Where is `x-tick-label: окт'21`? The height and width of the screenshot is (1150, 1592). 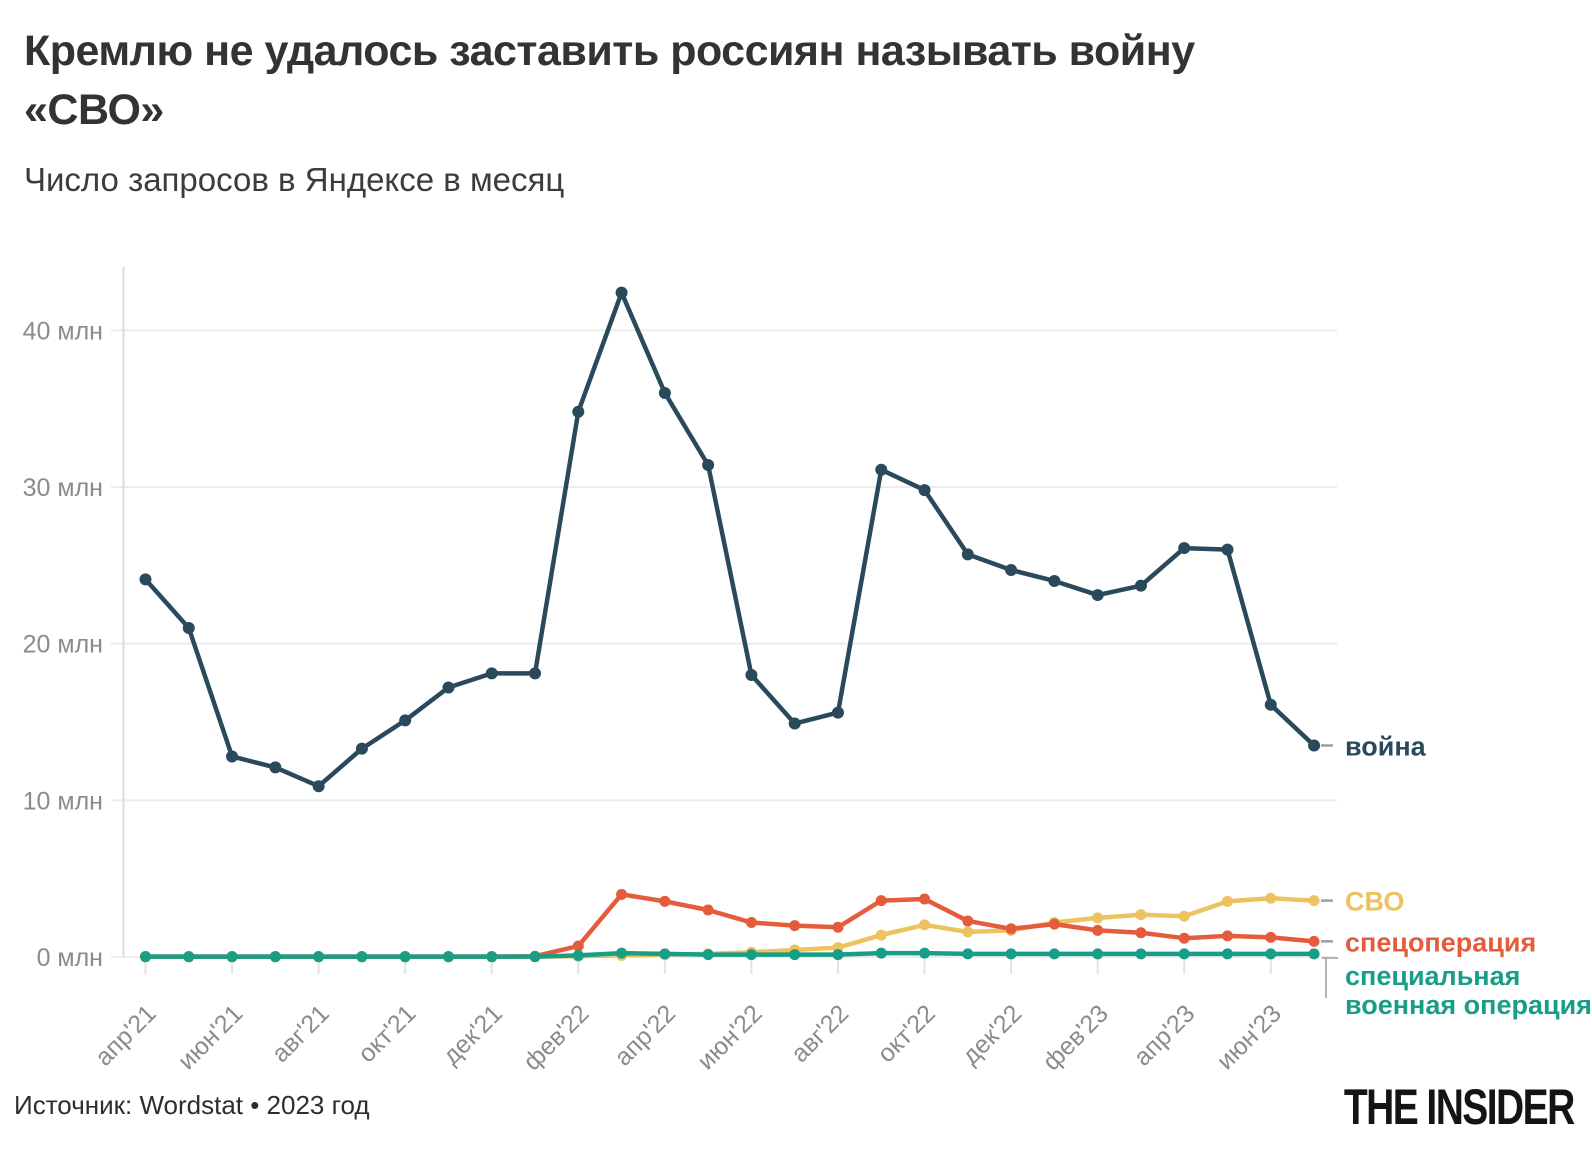
x-tick-label: окт'21 is located at coordinates (387, 1033).